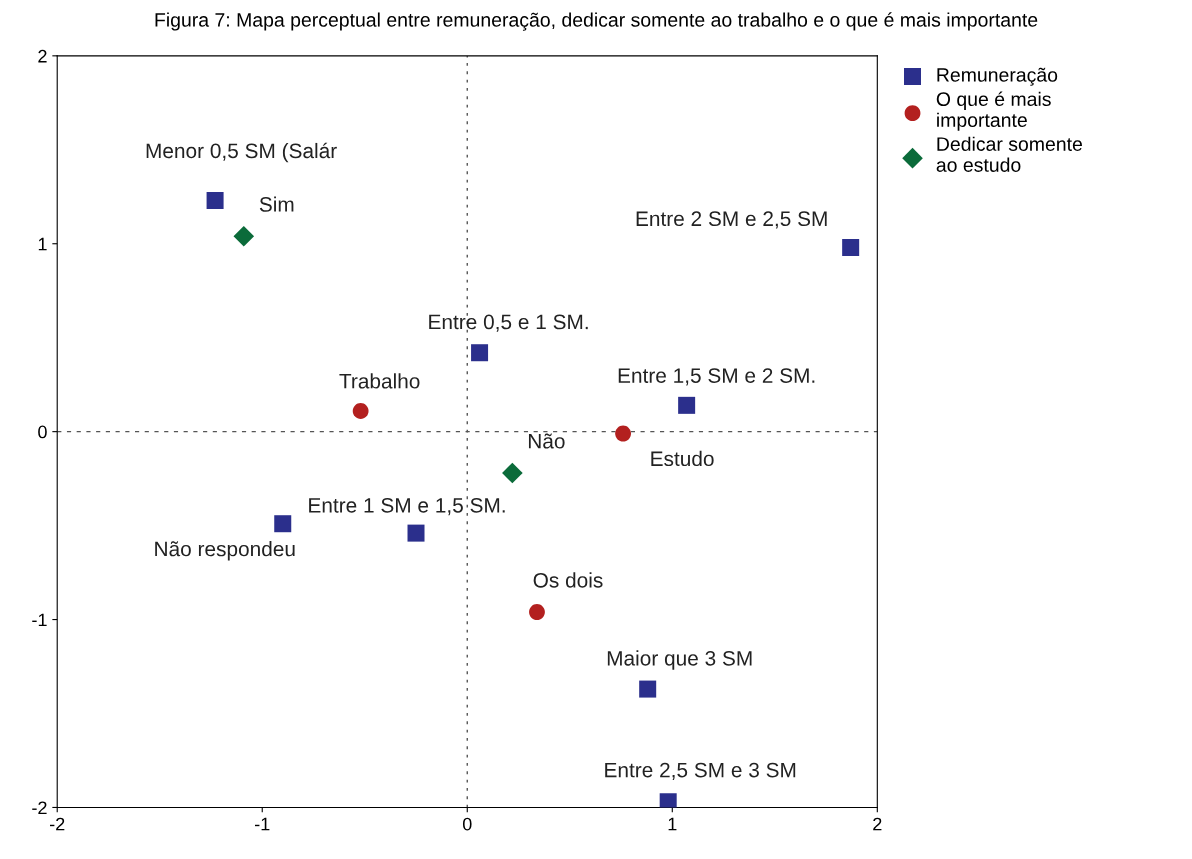  I want to click on legend-label: O que é mais importante, so click(993, 111).